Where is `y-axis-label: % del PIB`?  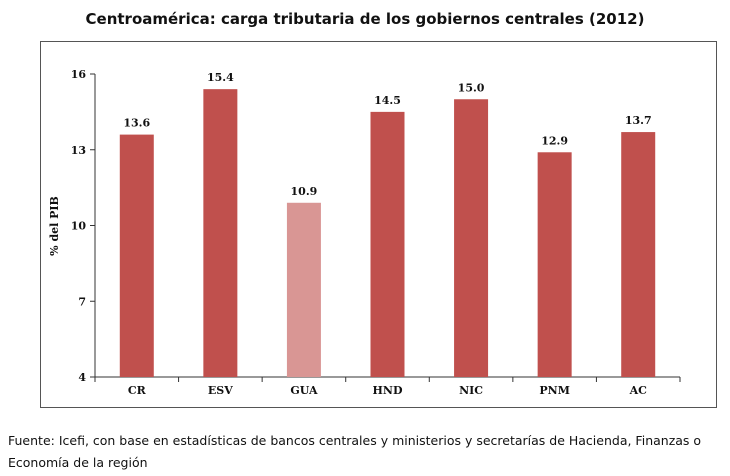 y-axis-label: % del PIB is located at coordinates (54, 226).